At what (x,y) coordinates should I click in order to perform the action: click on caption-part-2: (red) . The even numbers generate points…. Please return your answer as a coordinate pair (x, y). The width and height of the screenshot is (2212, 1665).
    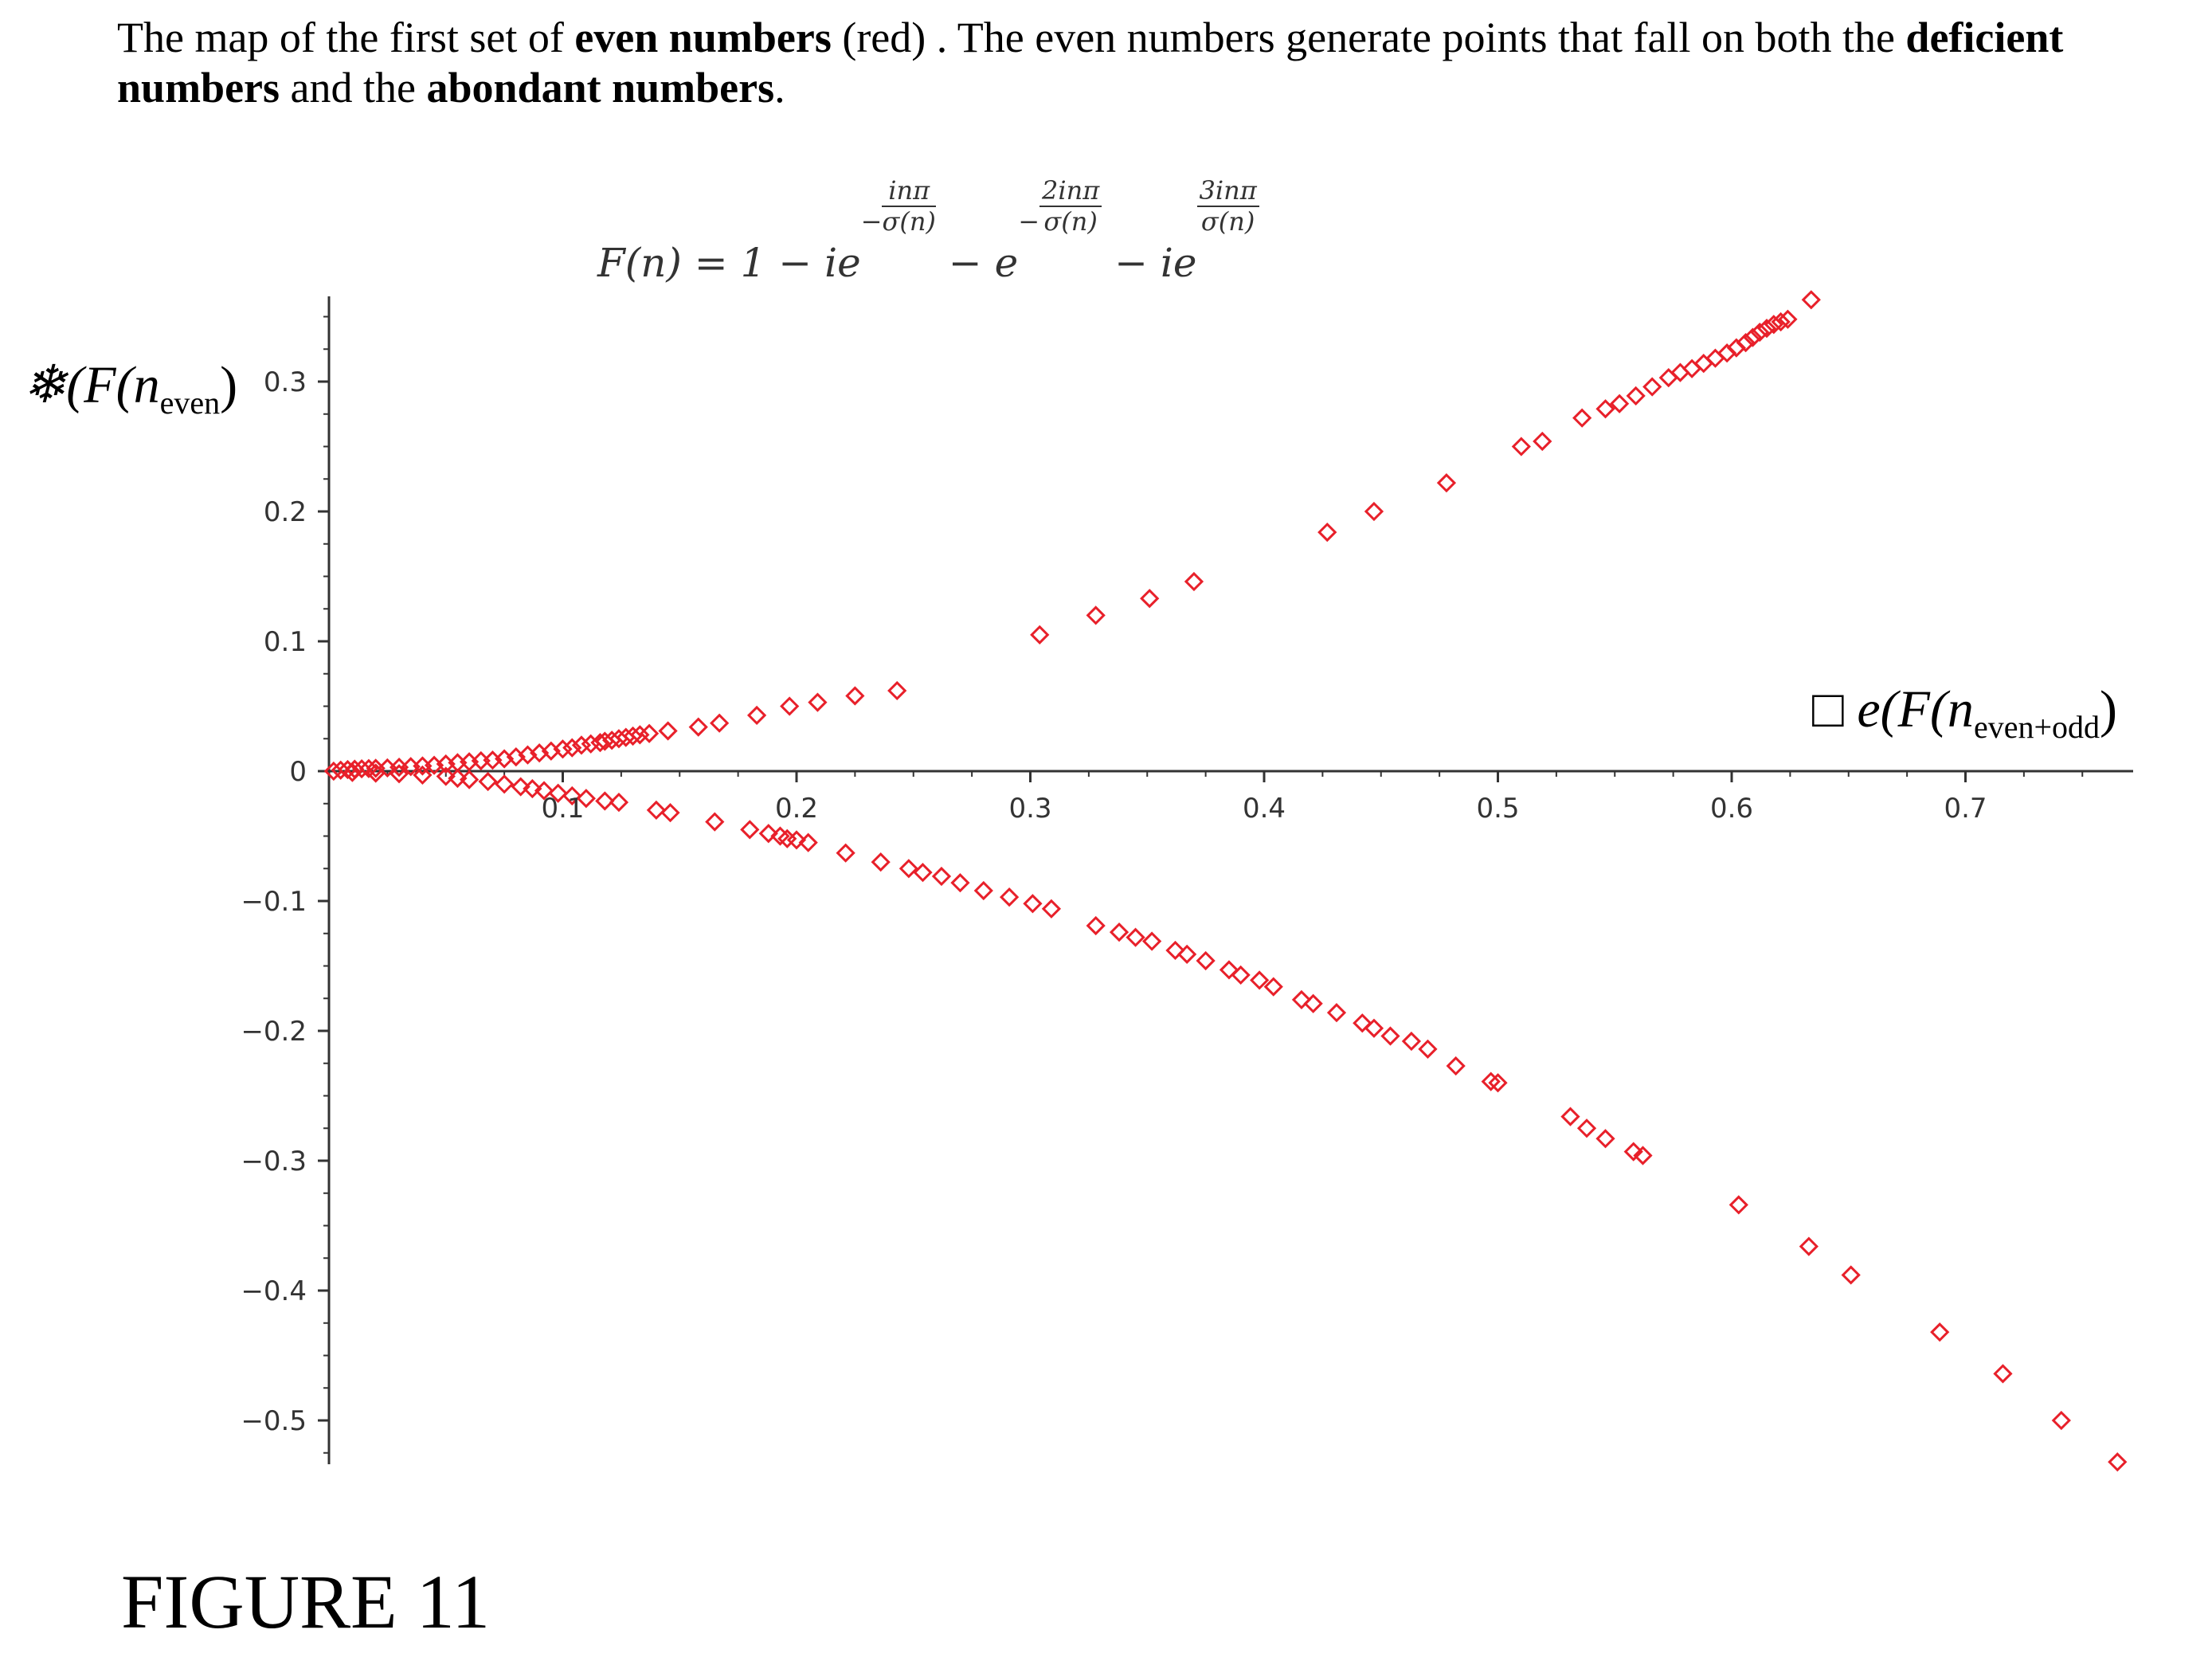
    Looking at the image, I should click on (1368, 37).